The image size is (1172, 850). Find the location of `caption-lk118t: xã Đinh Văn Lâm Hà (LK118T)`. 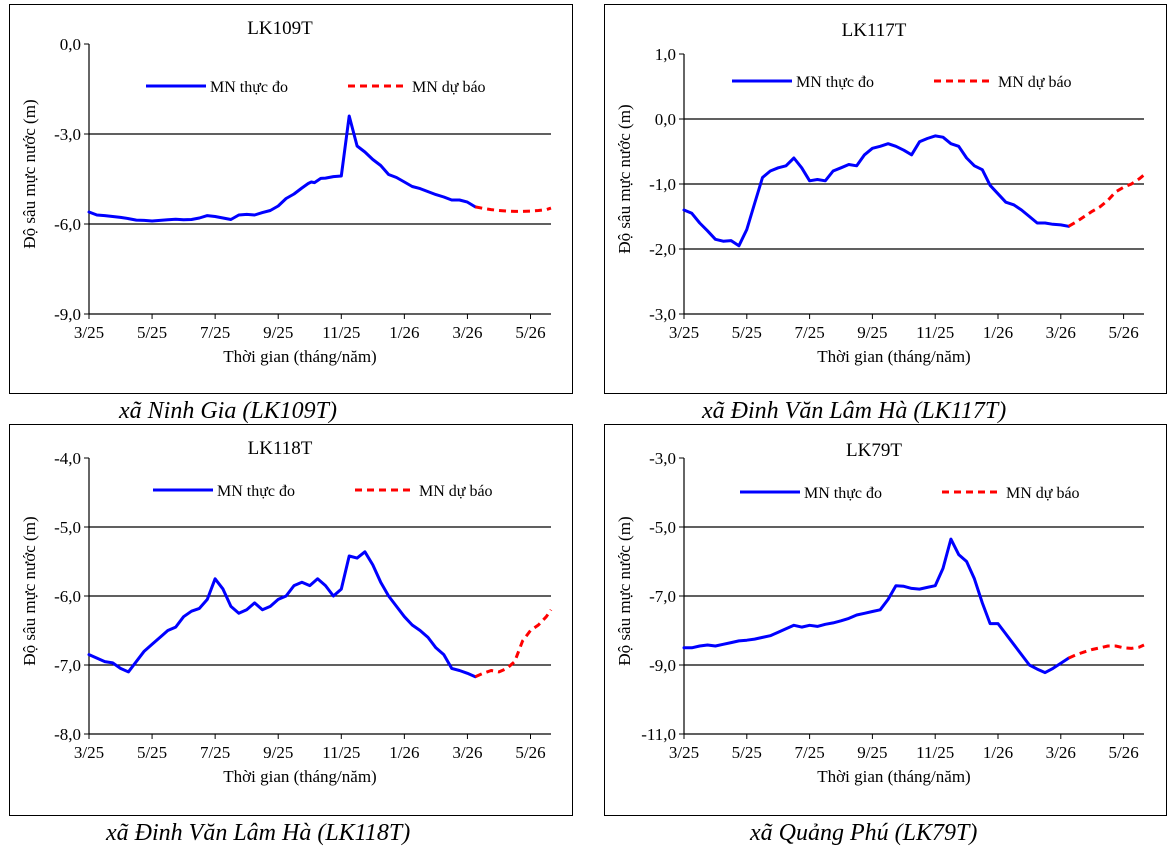

caption-lk118t: xã Đinh Văn Lâm Hà (LK118T) is located at coordinates (258, 833).